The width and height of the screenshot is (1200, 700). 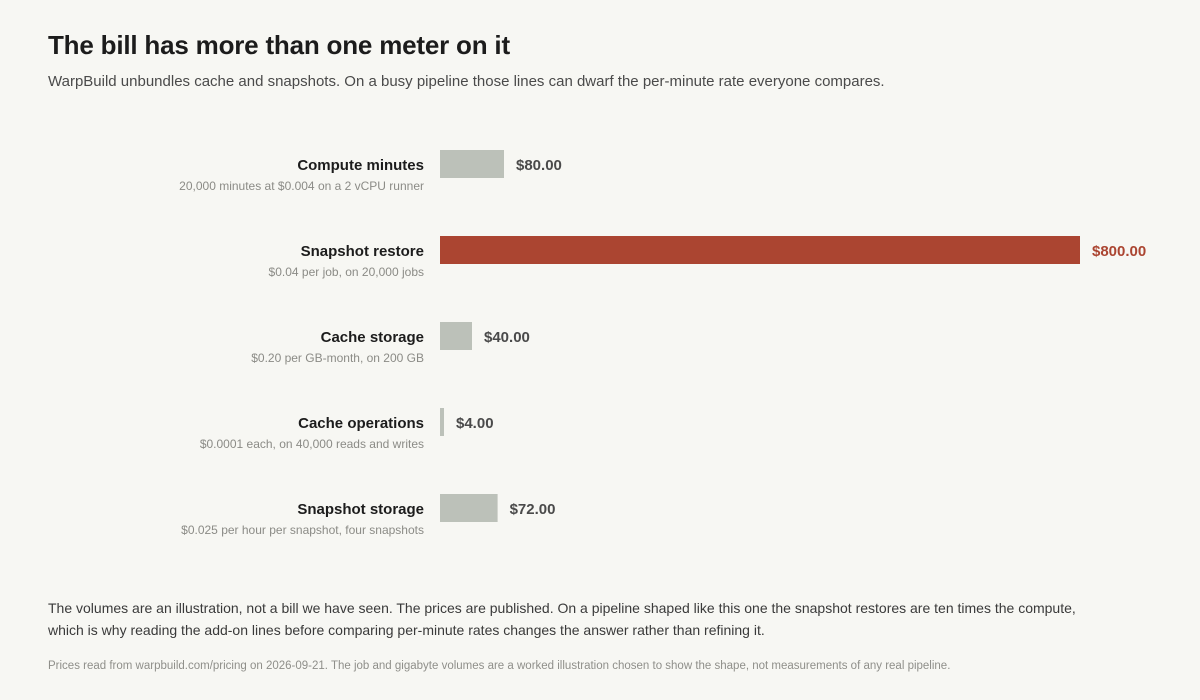 What do you see at coordinates (533, 509) in the screenshot?
I see `value-label-snapshot-storage: $72.00` at bounding box center [533, 509].